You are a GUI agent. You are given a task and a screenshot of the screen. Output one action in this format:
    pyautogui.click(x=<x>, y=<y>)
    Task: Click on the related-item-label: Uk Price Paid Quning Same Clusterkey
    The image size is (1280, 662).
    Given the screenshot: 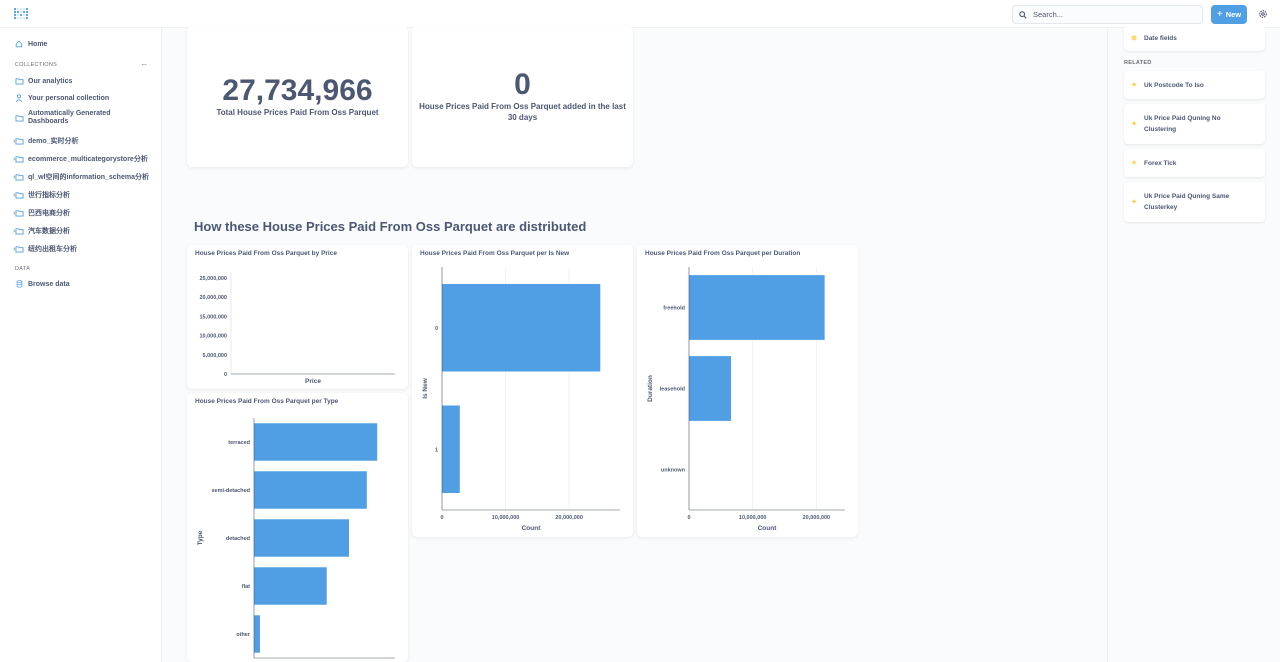 What is the action you would take?
    pyautogui.click(x=1187, y=202)
    